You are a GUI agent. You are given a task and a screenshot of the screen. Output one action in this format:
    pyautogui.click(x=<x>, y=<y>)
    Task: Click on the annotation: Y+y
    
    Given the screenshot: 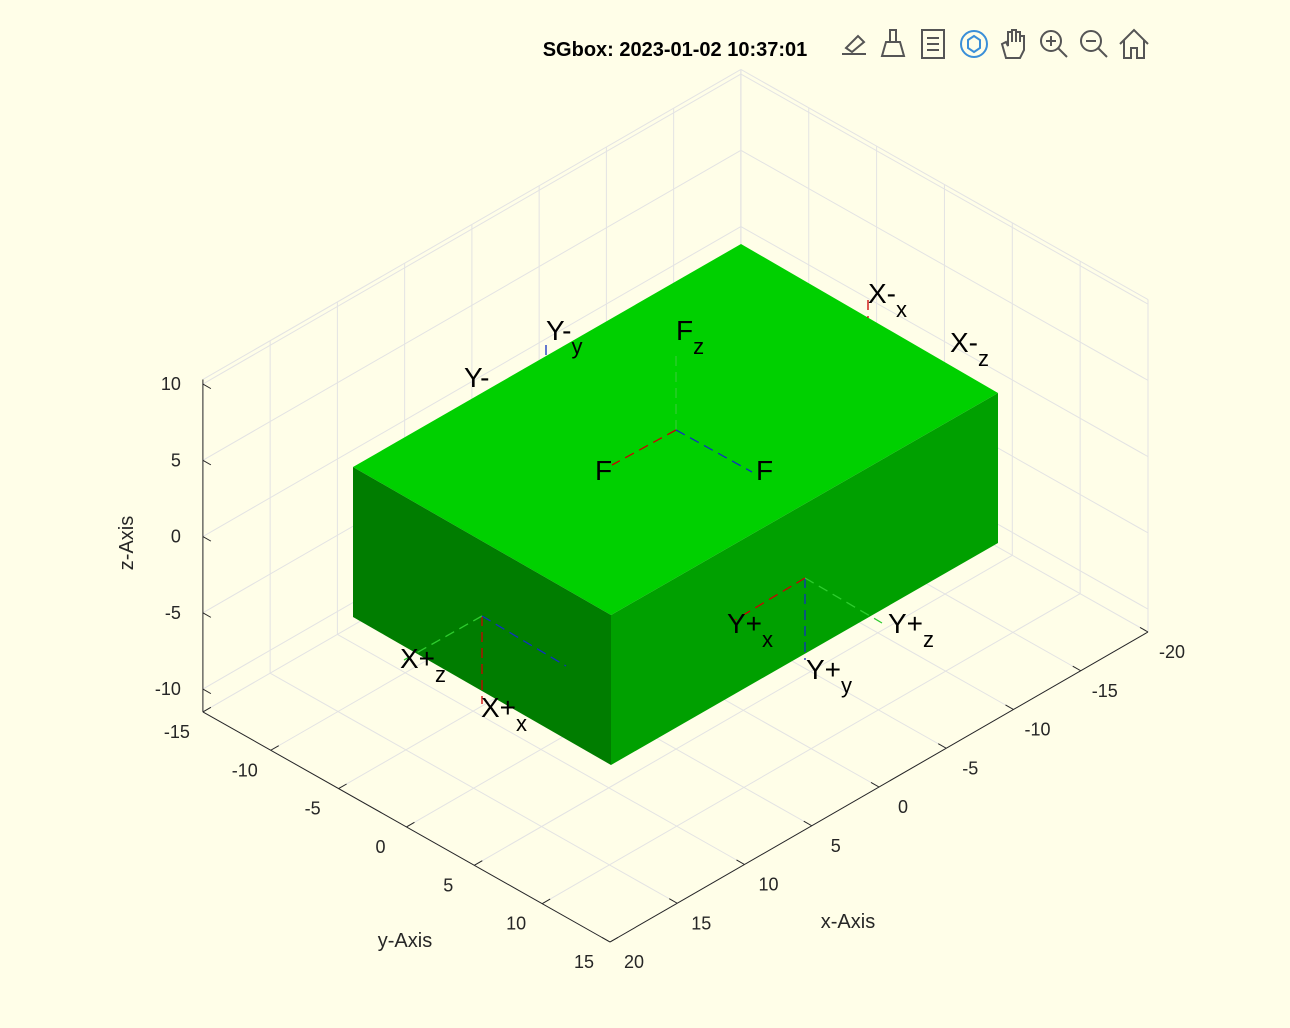 What is the action you would take?
    pyautogui.click(x=829, y=676)
    